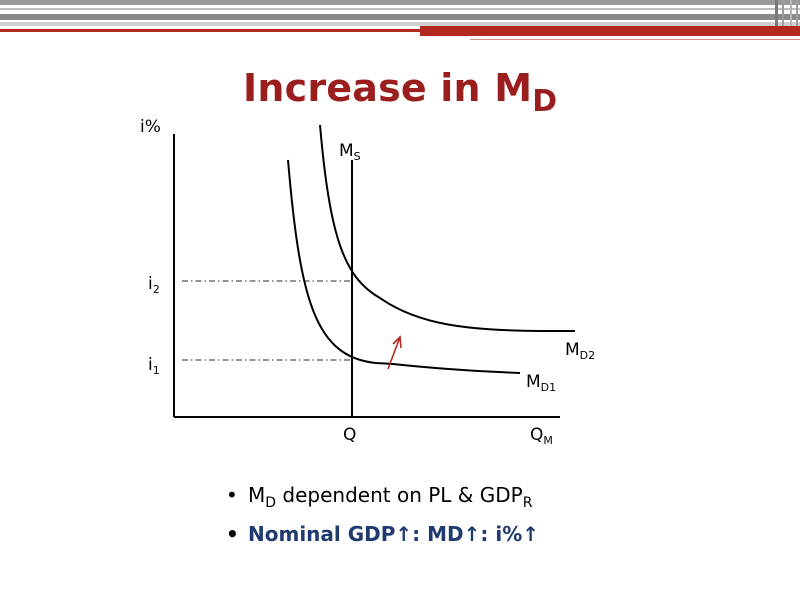 This screenshot has height=600, width=800. I want to click on i2-label: i2, so click(154, 285).